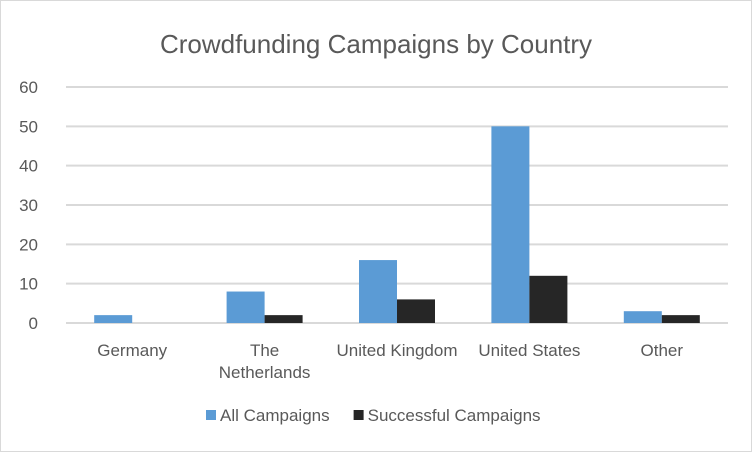  Describe the element at coordinates (264, 350) in the screenshot. I see `x-tick-label: The` at that location.